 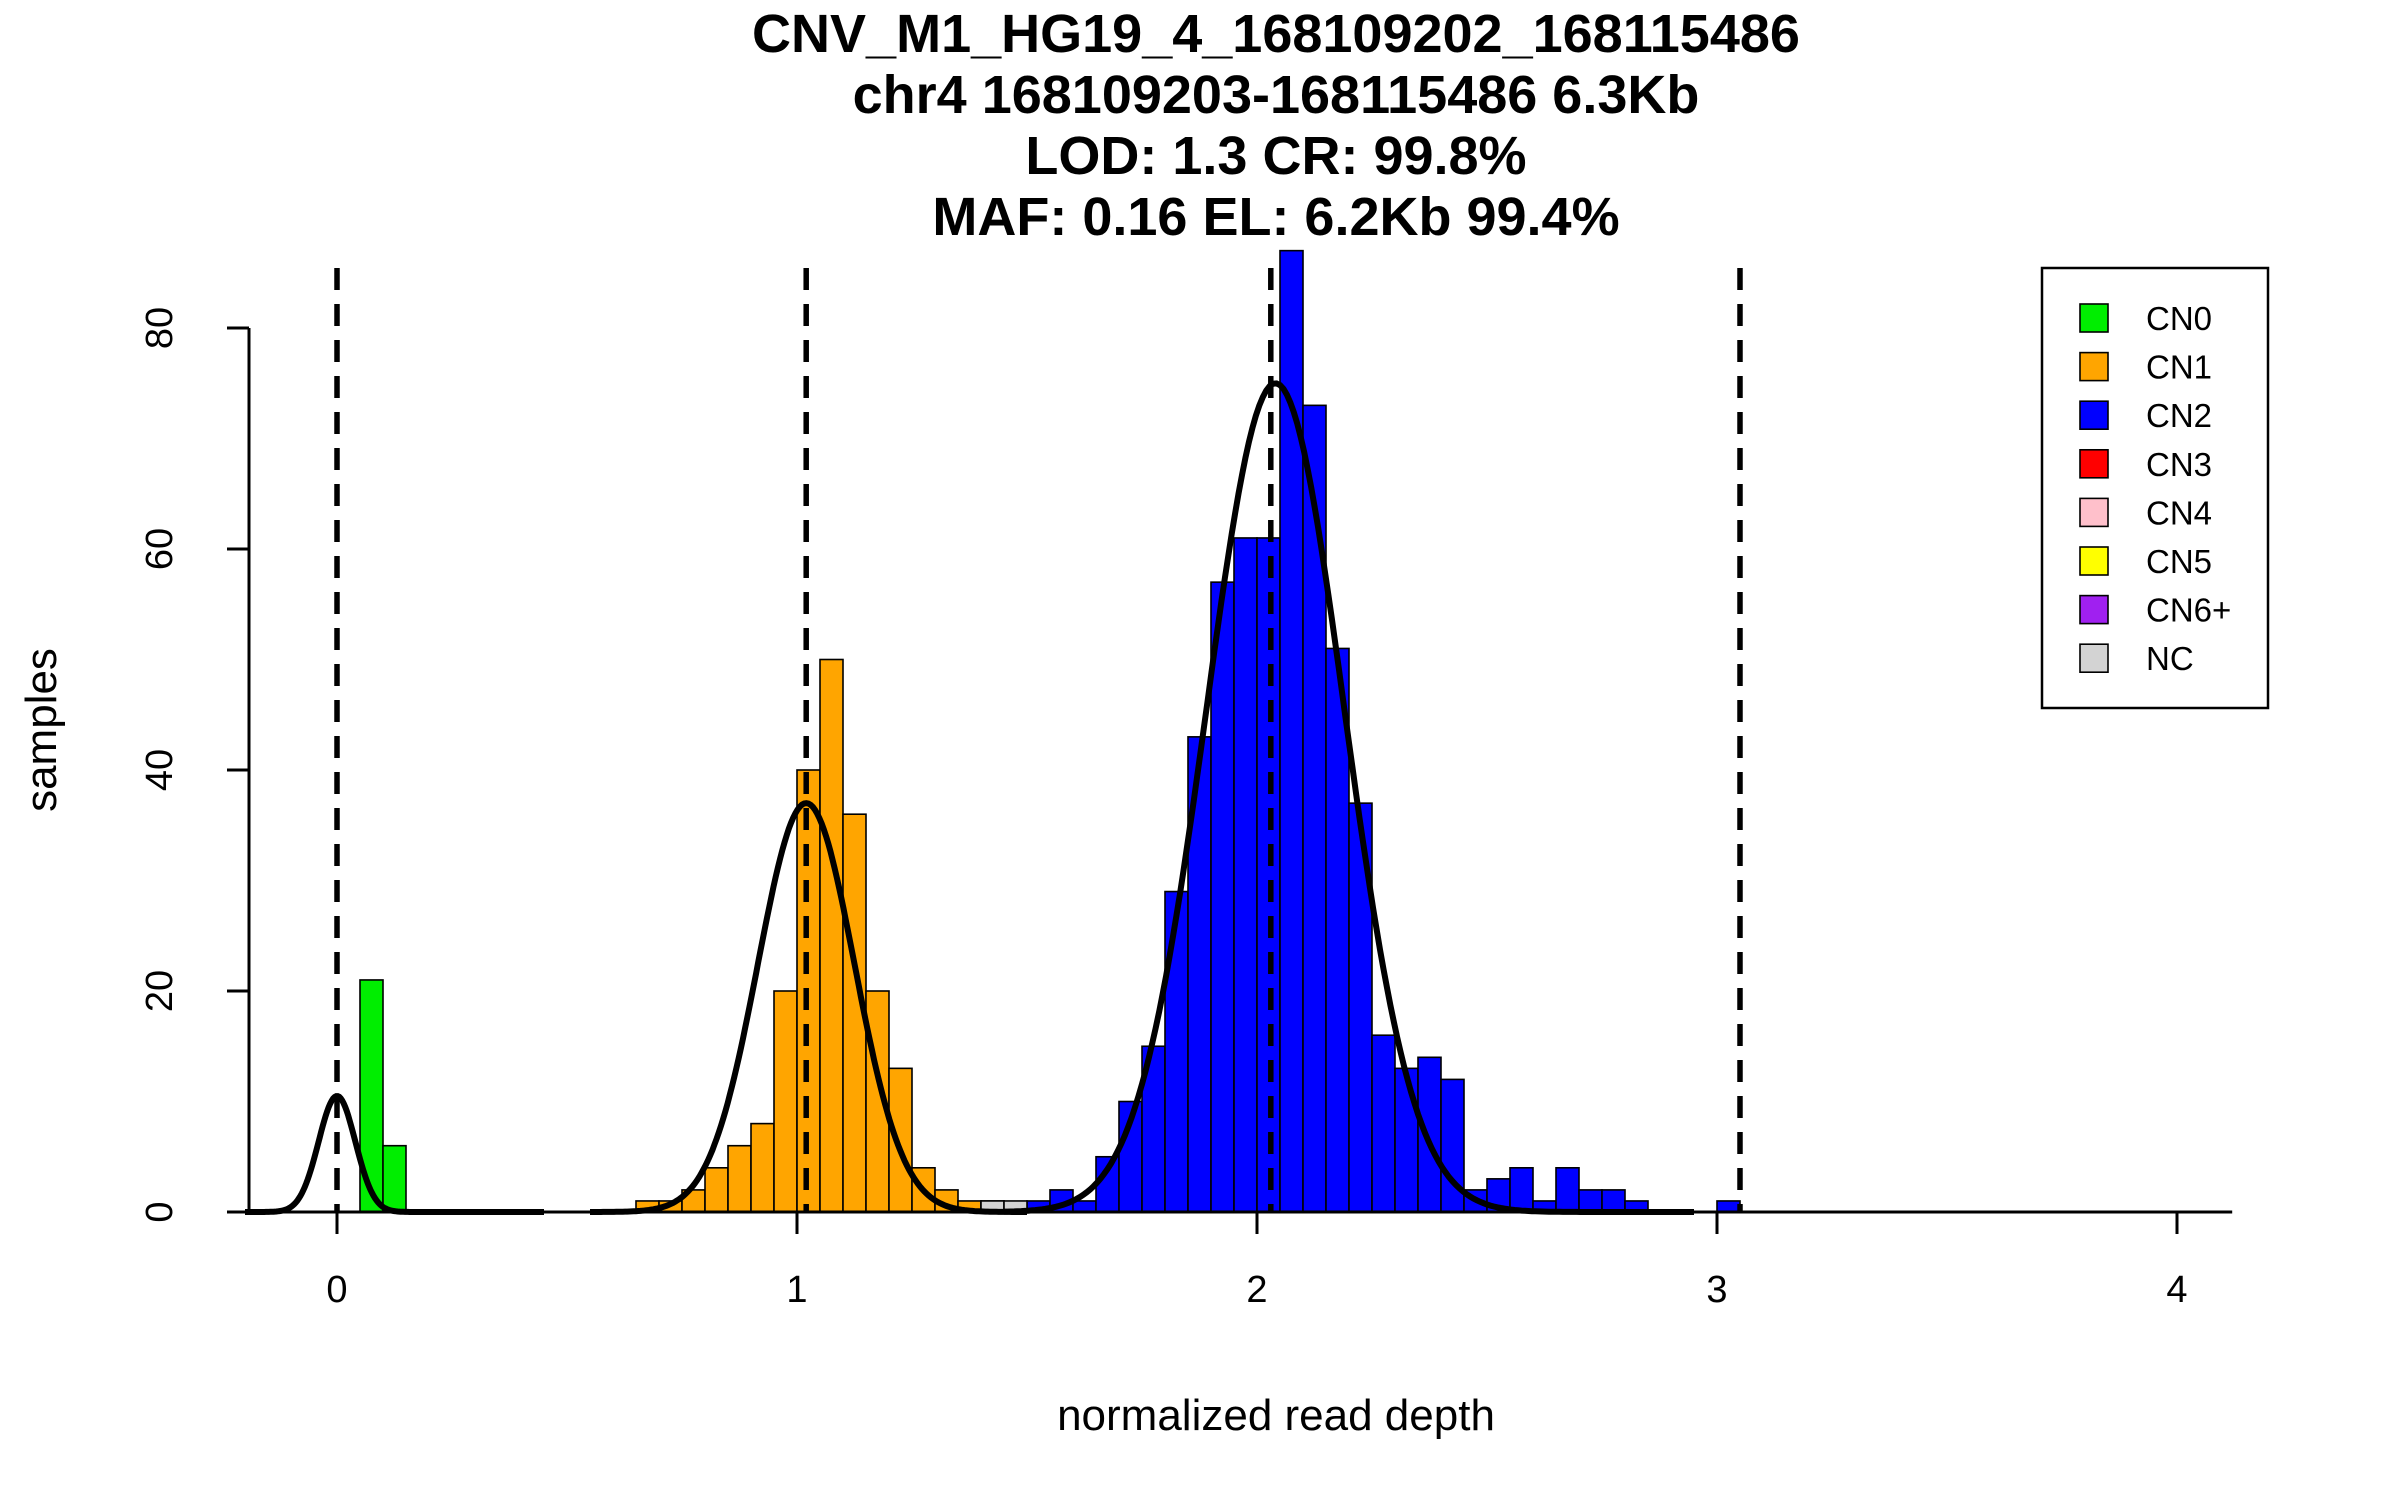 I want to click on y-axis-ticks: 0 20 40 60 80, so click(x=194, y=765).